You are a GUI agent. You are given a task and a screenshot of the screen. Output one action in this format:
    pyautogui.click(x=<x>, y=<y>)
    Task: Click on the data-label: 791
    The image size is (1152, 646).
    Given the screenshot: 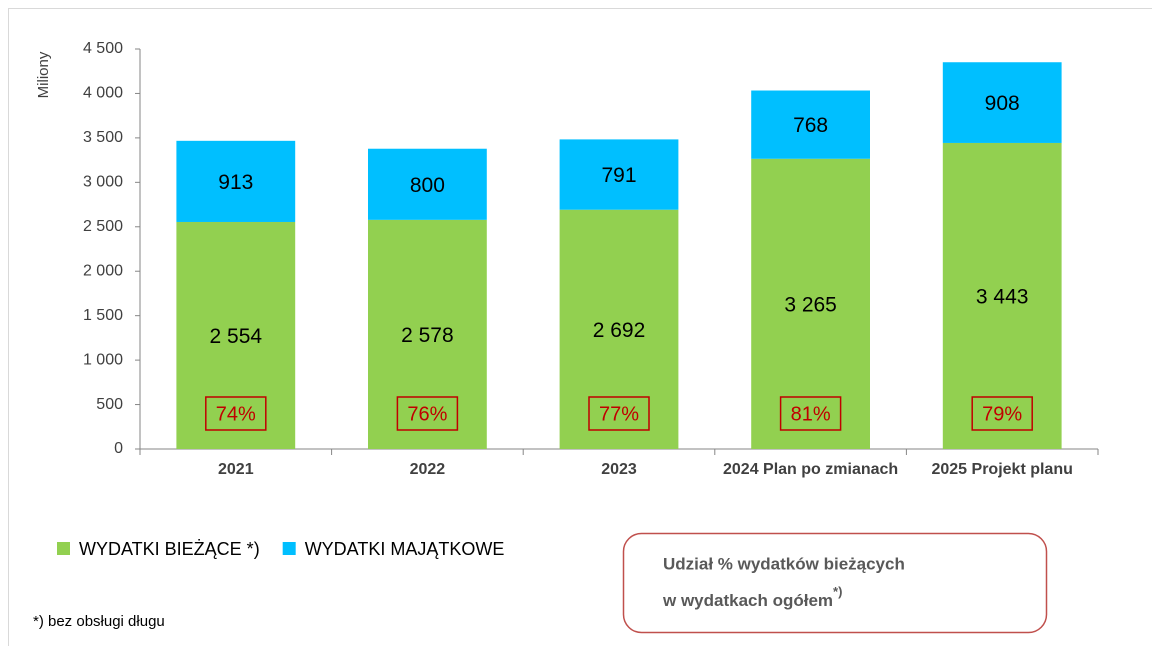 What is the action you would take?
    pyautogui.click(x=618, y=175)
    